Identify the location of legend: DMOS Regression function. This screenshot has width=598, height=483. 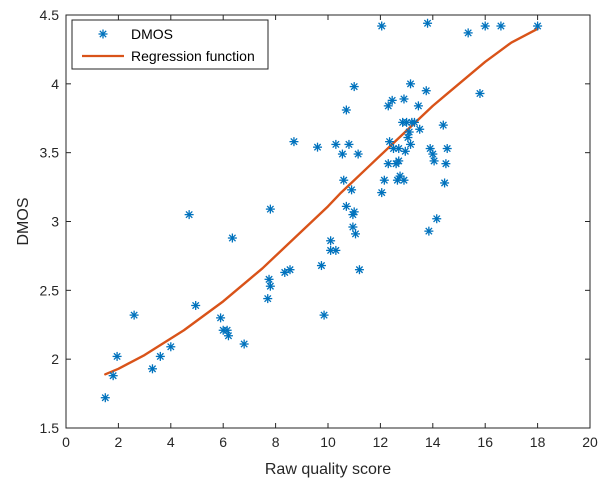
(170, 44).